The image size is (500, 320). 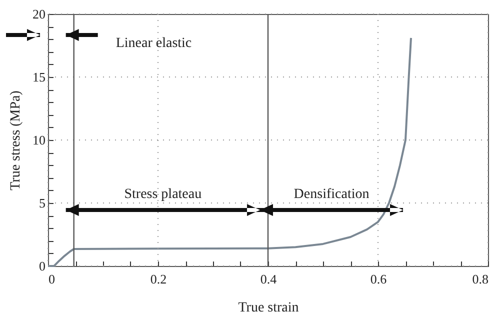 What do you see at coordinates (51, 279) in the screenshot?
I see `x-tick-label: 0` at bounding box center [51, 279].